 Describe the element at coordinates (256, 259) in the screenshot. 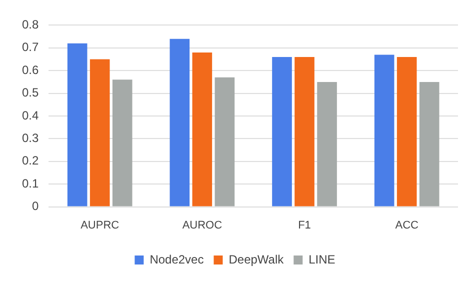

I see `legend-label: DeepWalk` at that location.